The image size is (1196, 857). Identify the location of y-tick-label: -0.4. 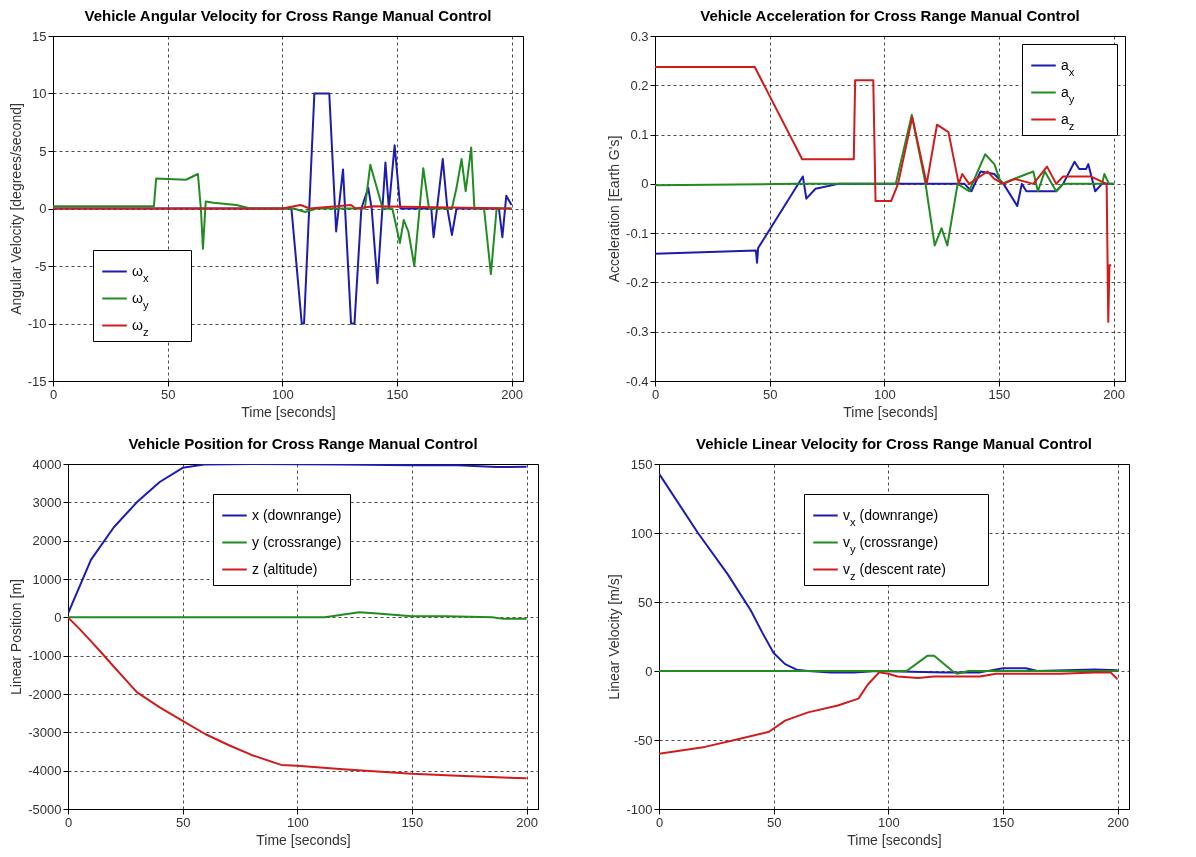
(637, 381).